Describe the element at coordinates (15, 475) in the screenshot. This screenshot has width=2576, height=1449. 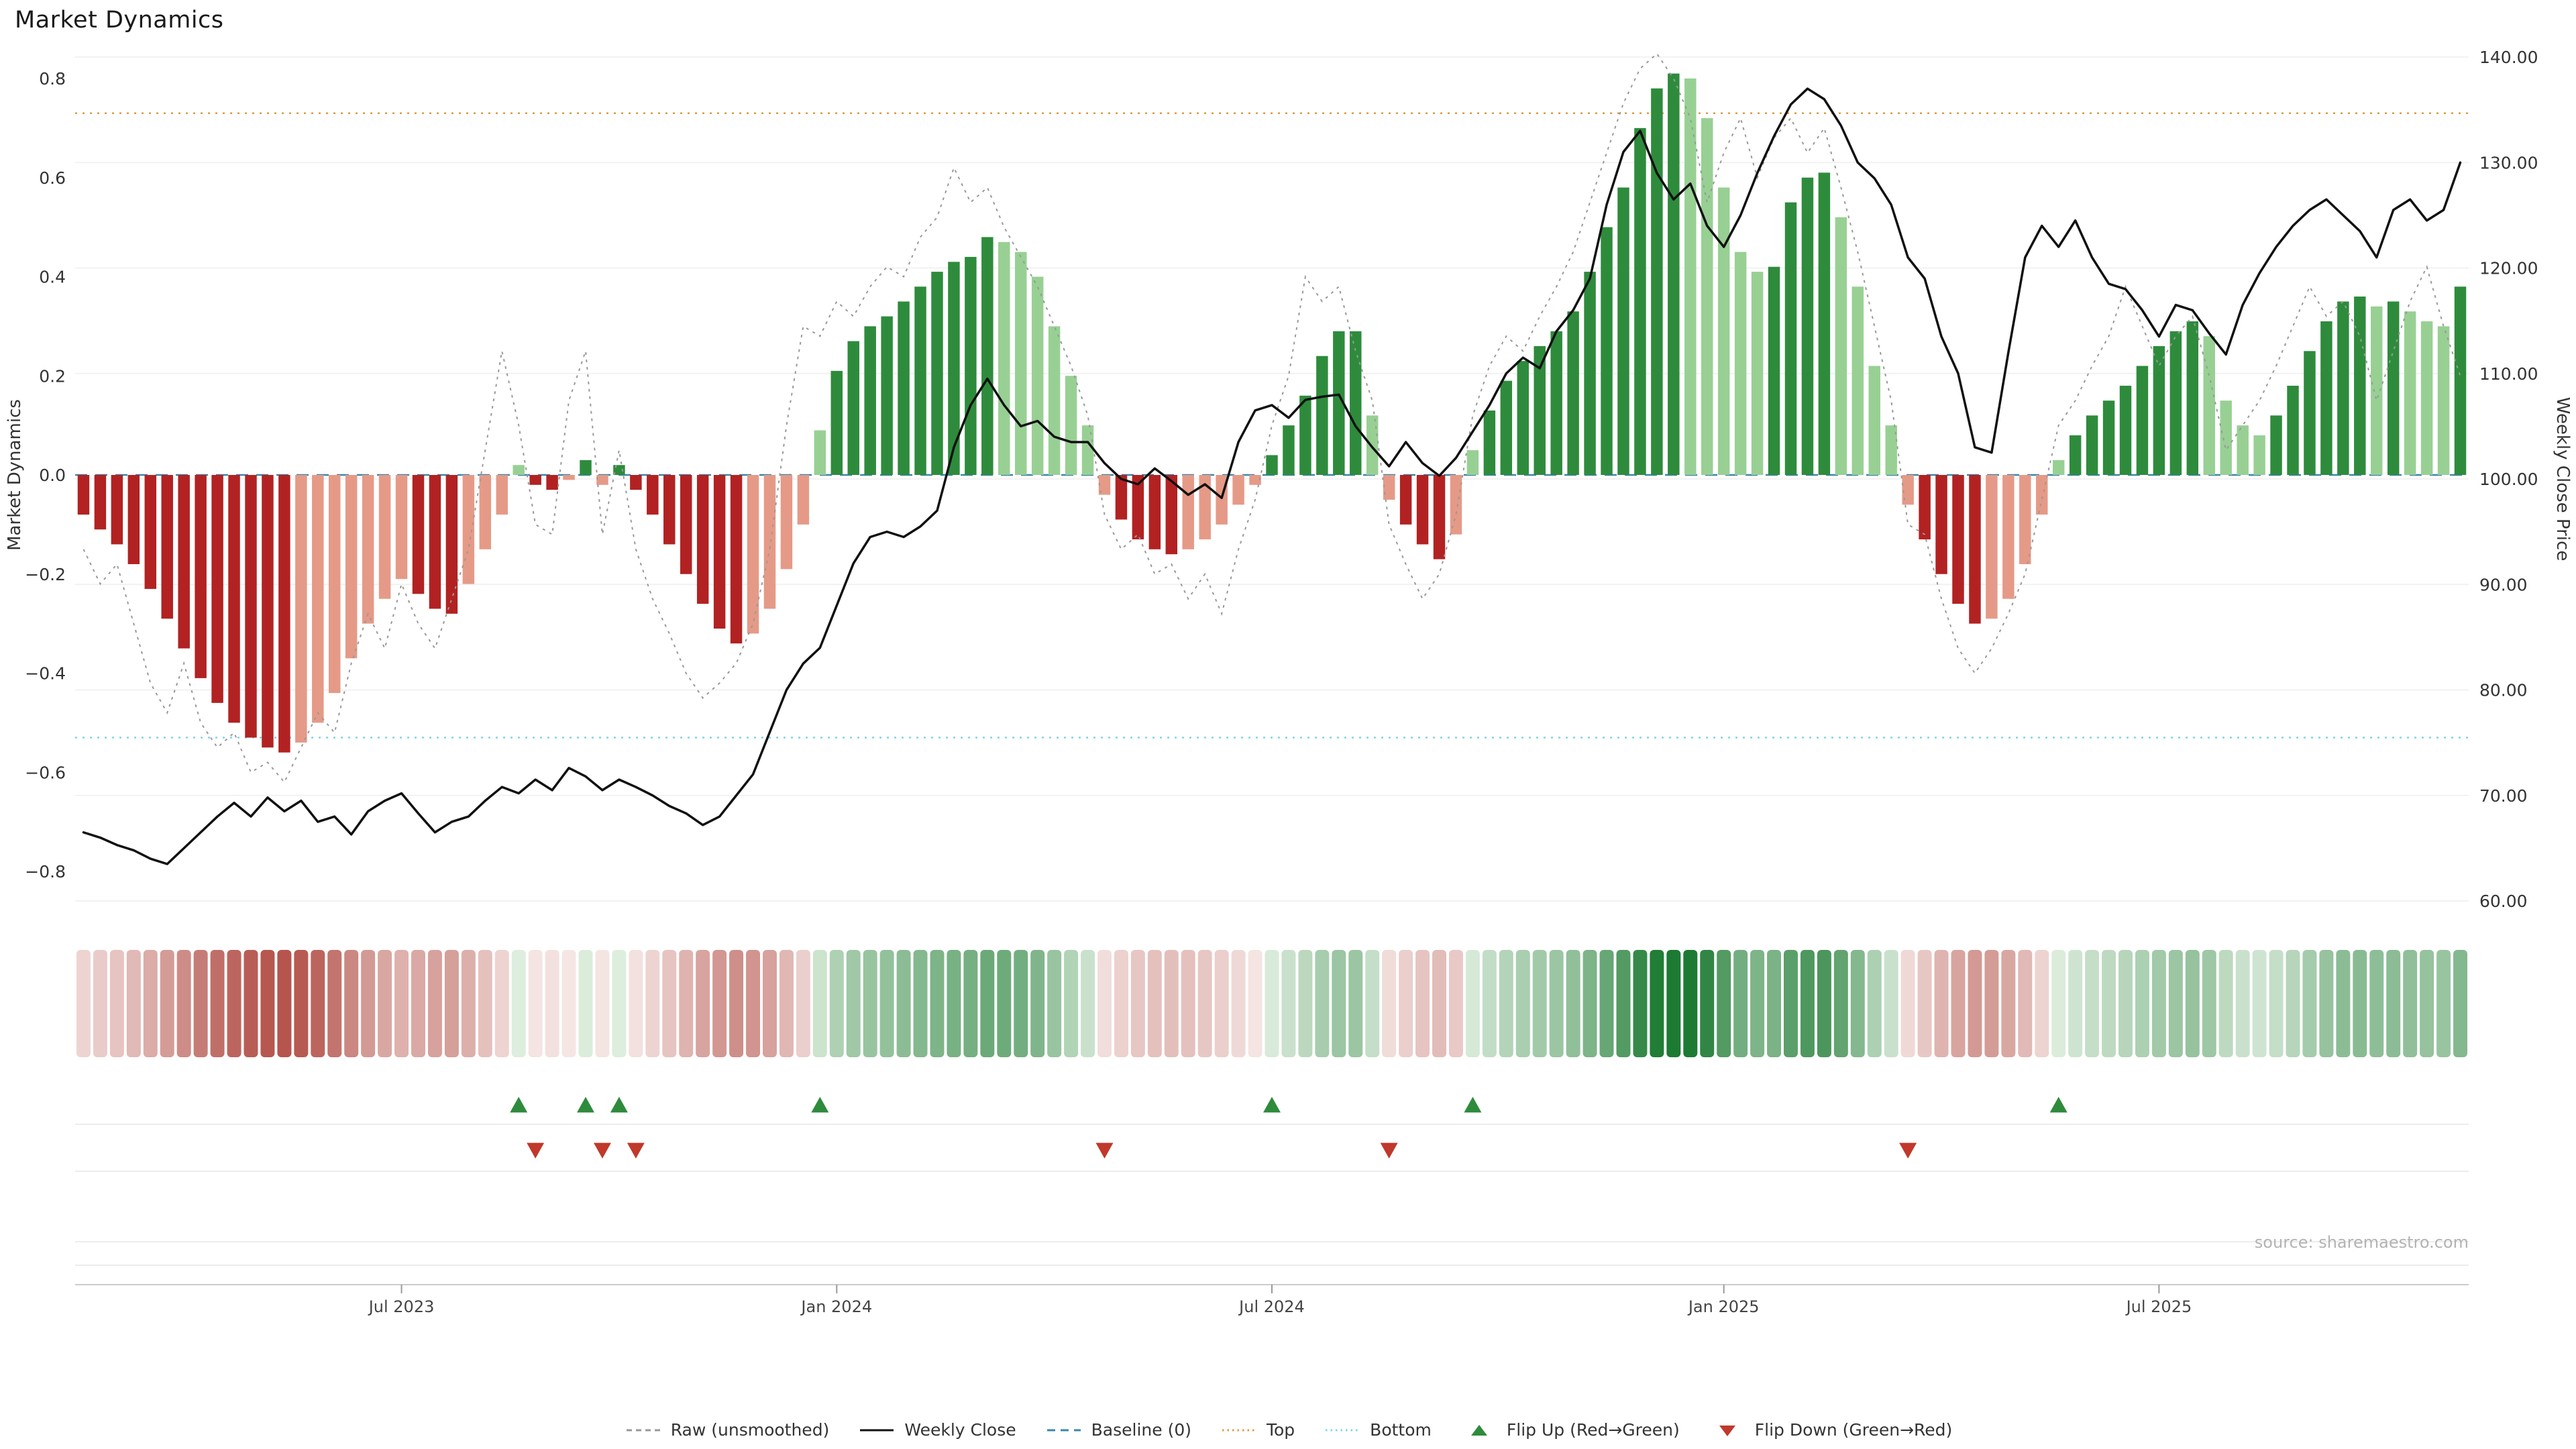
I see `left-axis-title: Market Dynamics` at that location.